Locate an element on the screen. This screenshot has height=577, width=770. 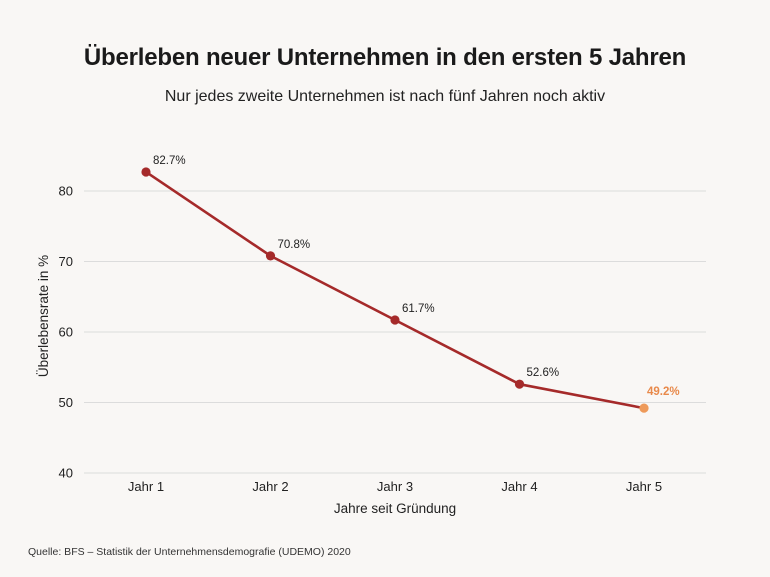
y-tick-label: 70 is located at coordinates (66, 261).